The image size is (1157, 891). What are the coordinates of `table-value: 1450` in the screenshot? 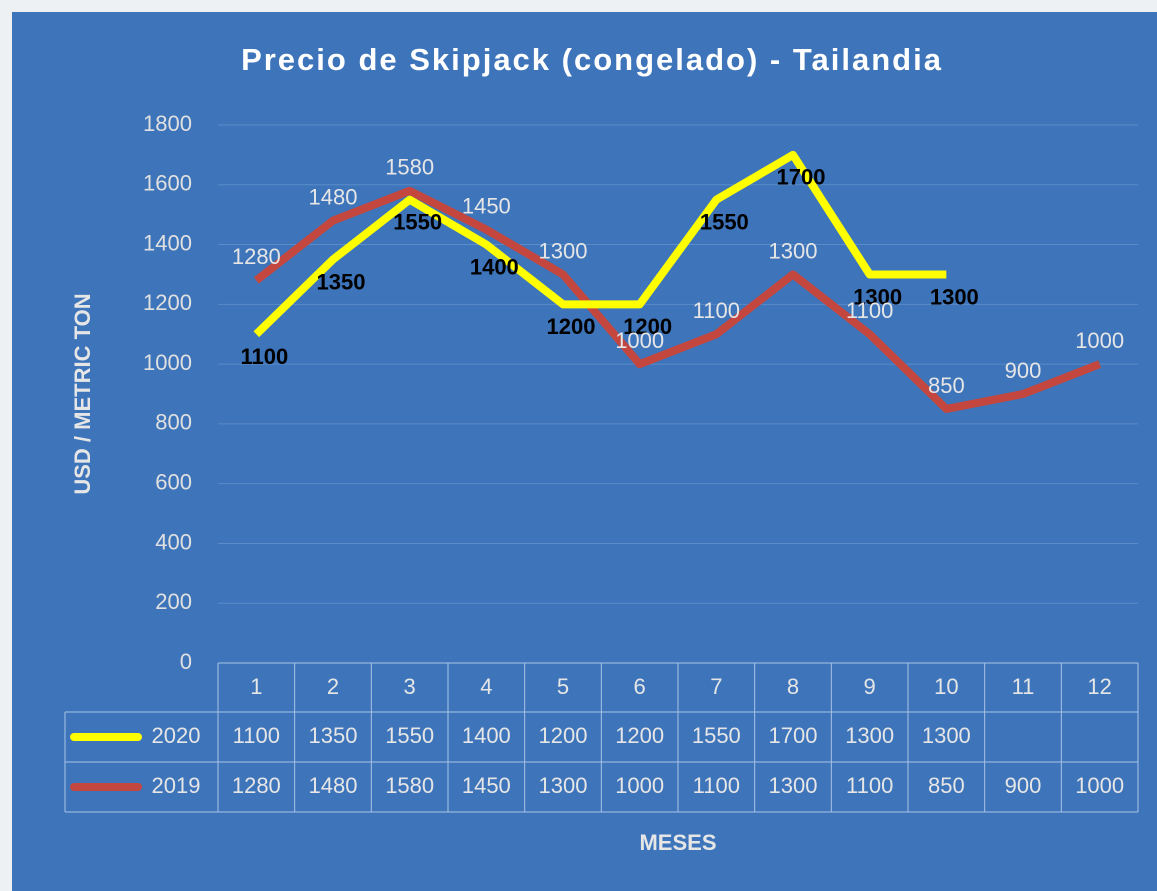 It's located at (486, 785).